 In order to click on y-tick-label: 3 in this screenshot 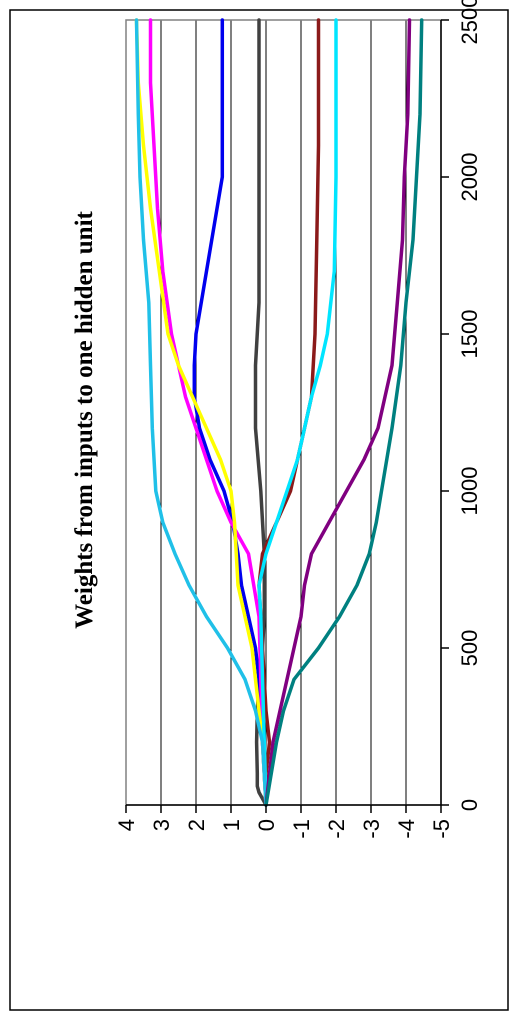, I will do `click(161, 825)`.